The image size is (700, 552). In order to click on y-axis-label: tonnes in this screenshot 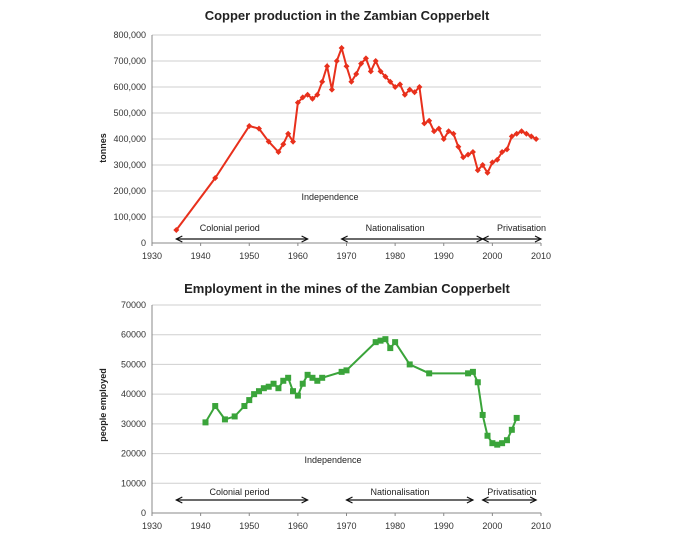, I will do `click(103, 148)`.